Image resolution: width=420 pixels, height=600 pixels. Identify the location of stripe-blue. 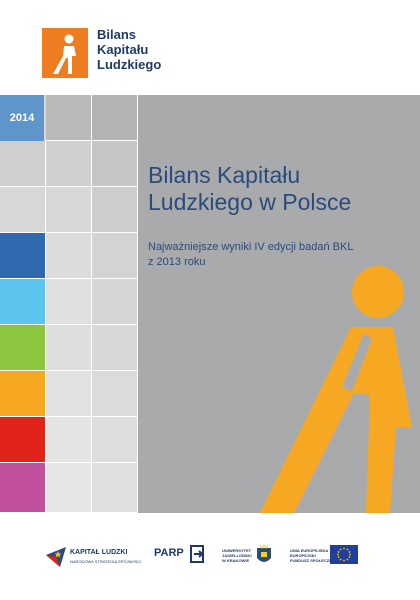
(23, 256).